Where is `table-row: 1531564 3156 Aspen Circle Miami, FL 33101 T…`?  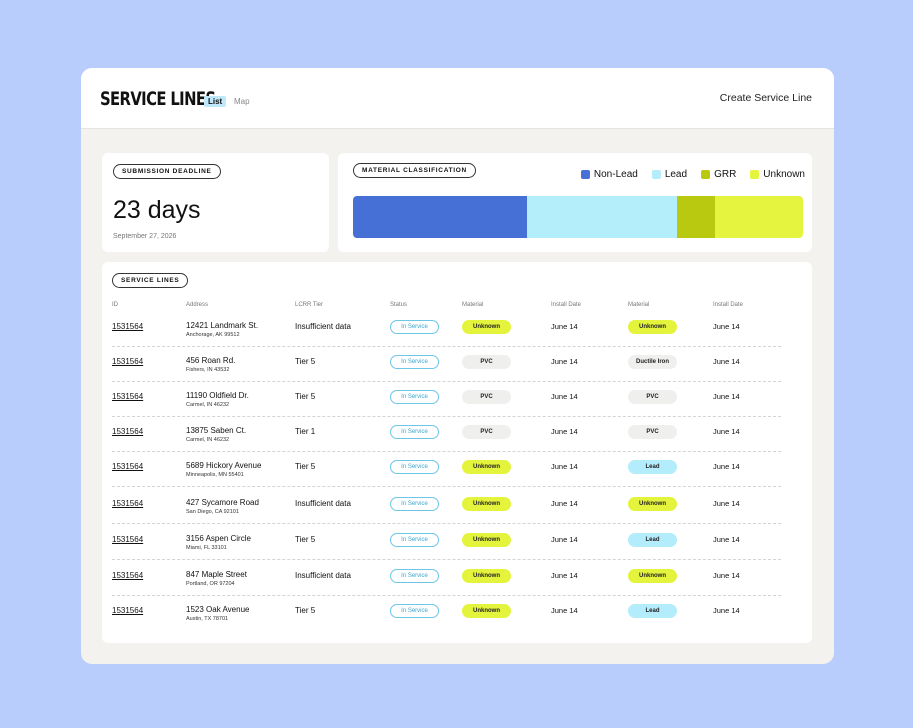 table-row: 1531564 3156 Aspen Circle Miami, FL 33101 T… is located at coordinates (446, 542).